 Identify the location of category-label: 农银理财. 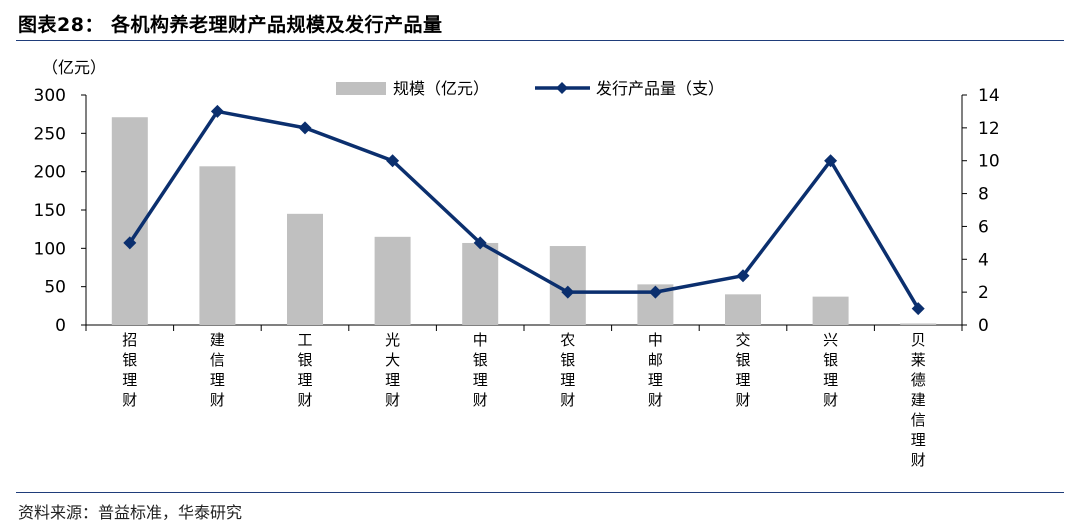
(567, 370).